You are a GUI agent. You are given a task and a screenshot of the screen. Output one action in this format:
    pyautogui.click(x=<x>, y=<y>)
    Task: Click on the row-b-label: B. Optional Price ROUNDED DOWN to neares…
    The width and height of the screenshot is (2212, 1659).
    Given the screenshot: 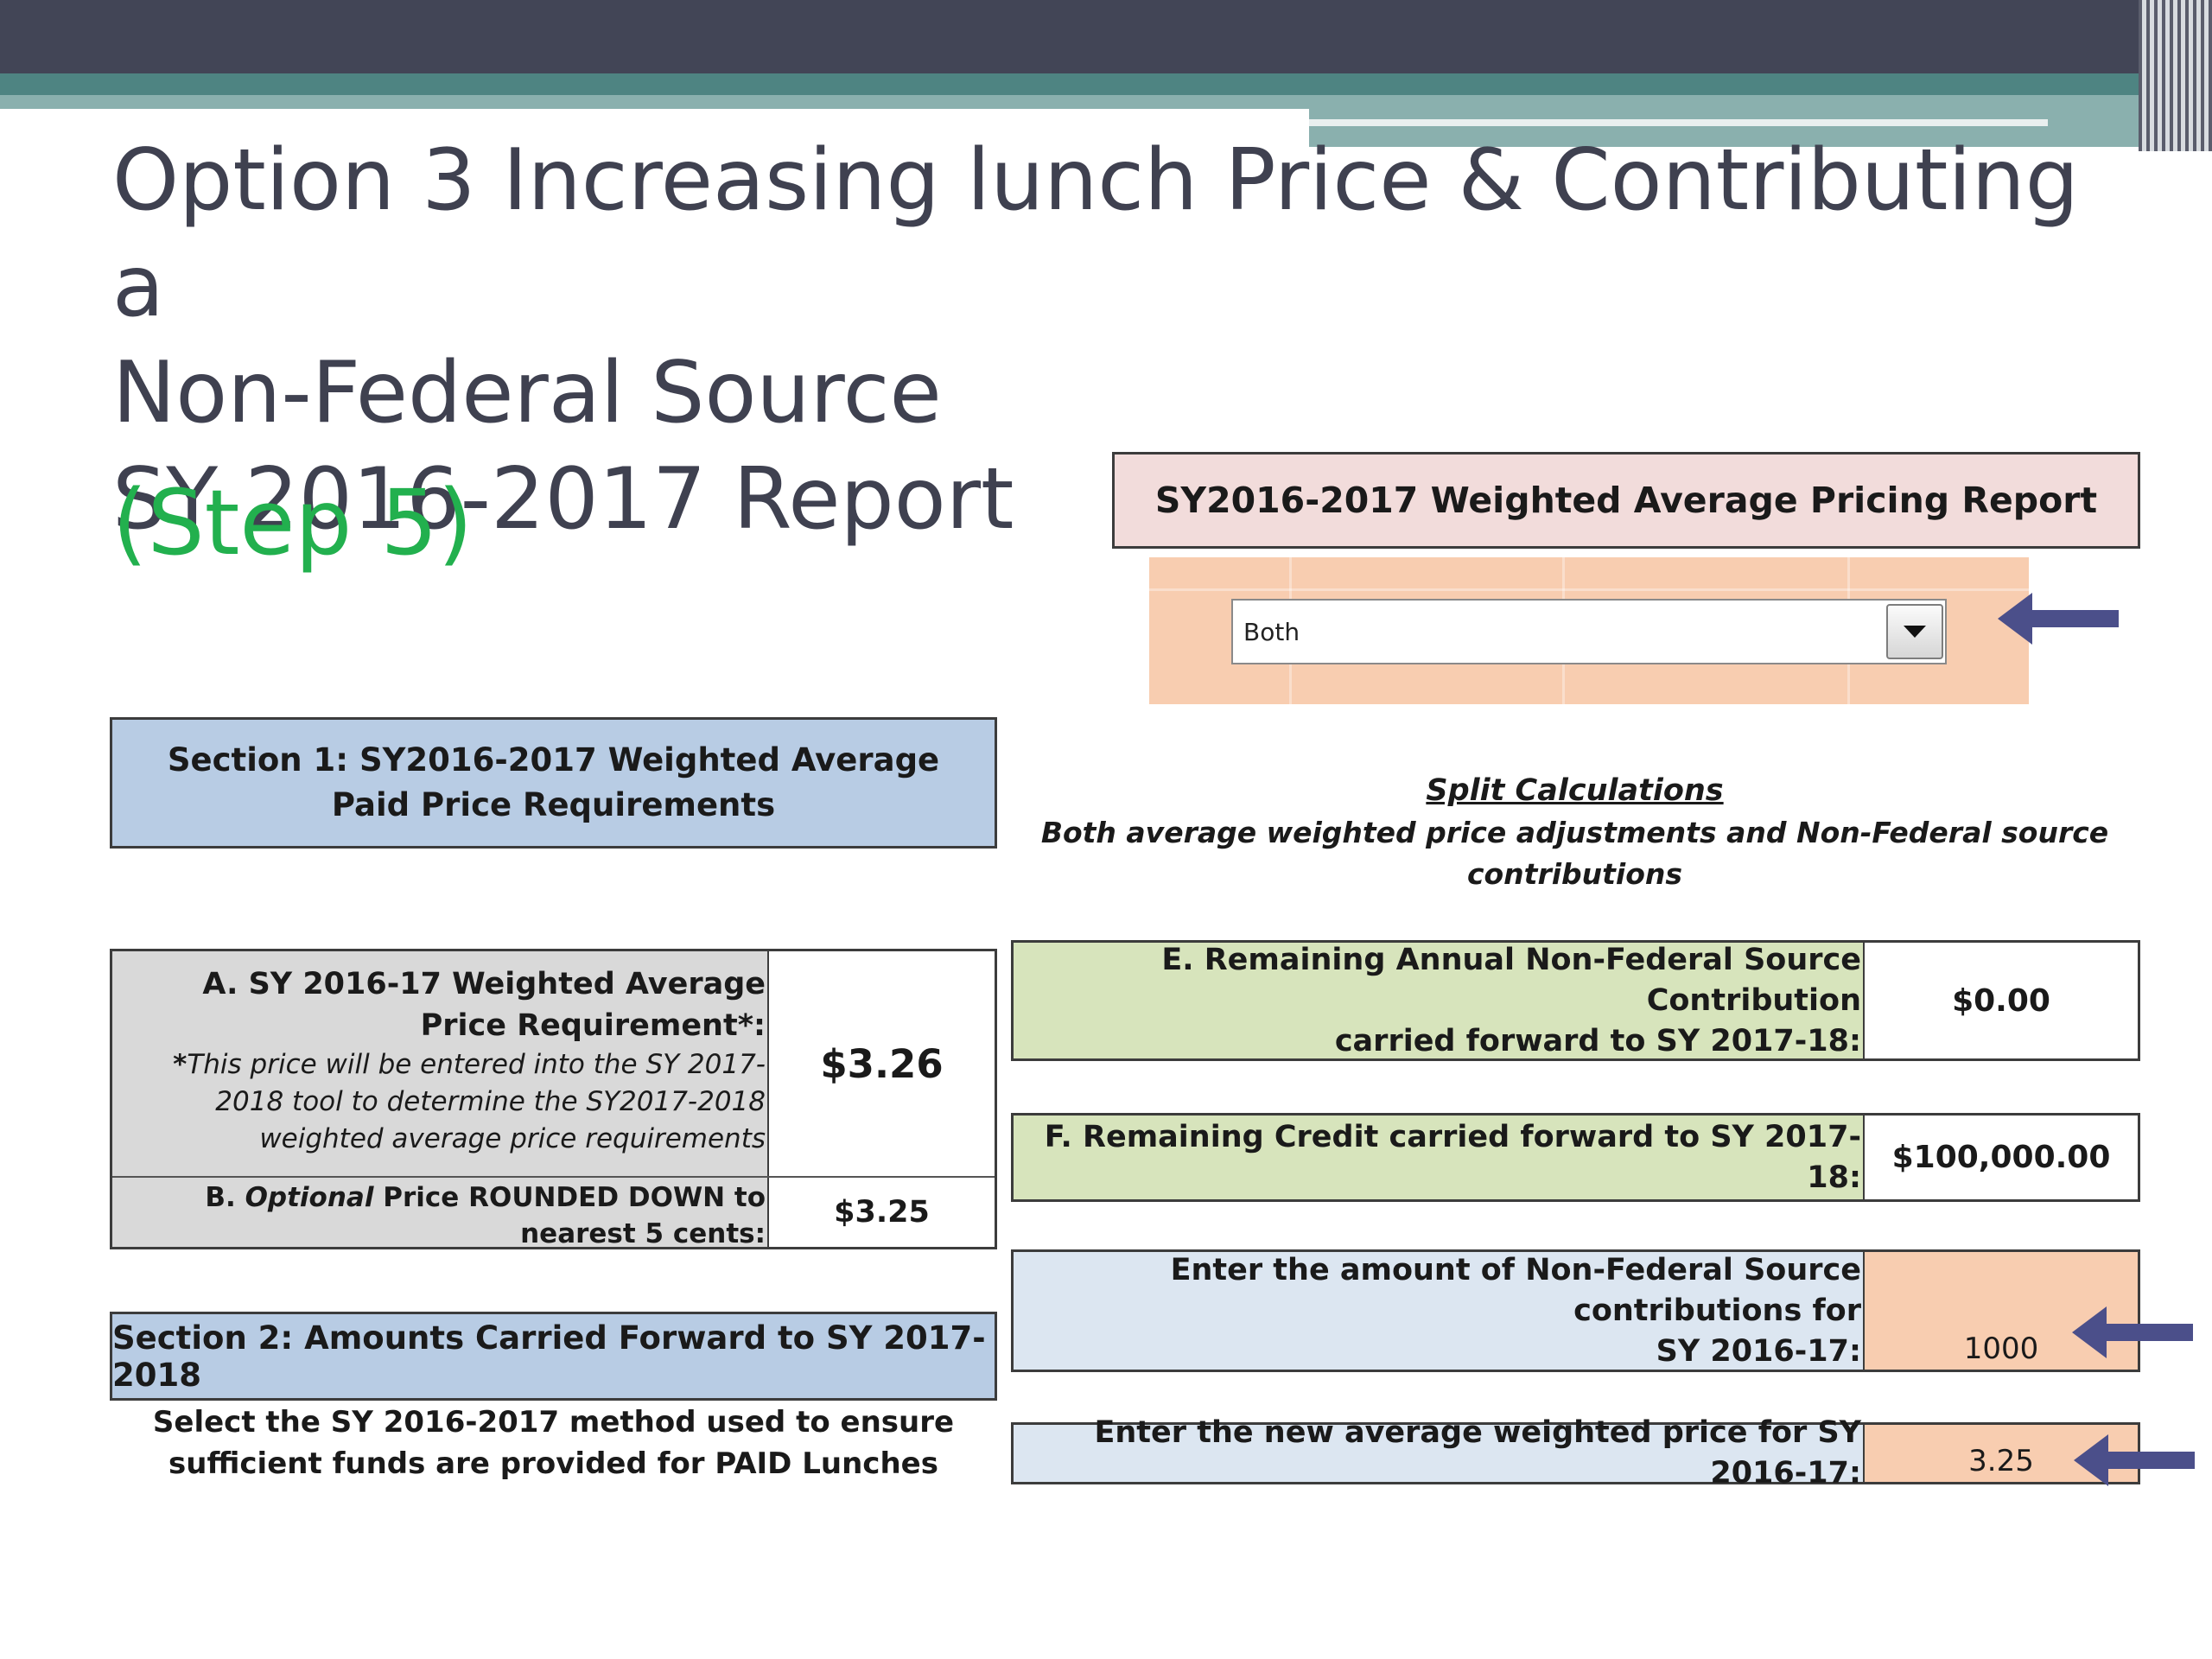 What is the action you would take?
    pyautogui.click(x=439, y=1213)
    